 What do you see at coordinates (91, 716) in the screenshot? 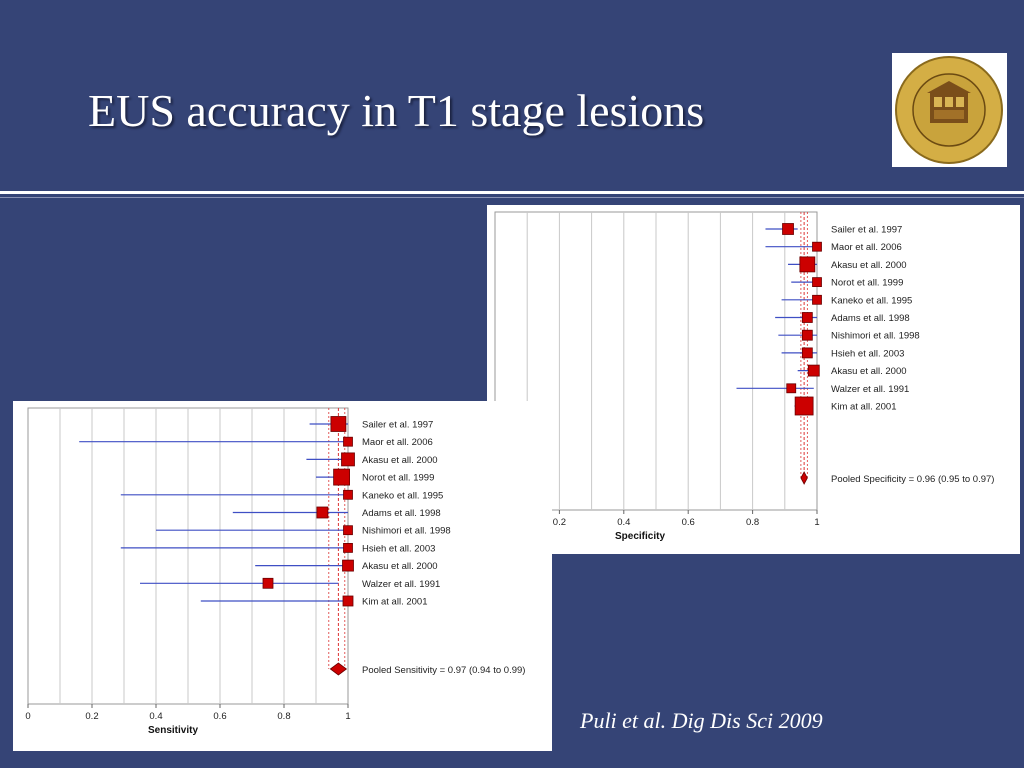
I see `sensitivity-tick-label: 0.2` at bounding box center [91, 716].